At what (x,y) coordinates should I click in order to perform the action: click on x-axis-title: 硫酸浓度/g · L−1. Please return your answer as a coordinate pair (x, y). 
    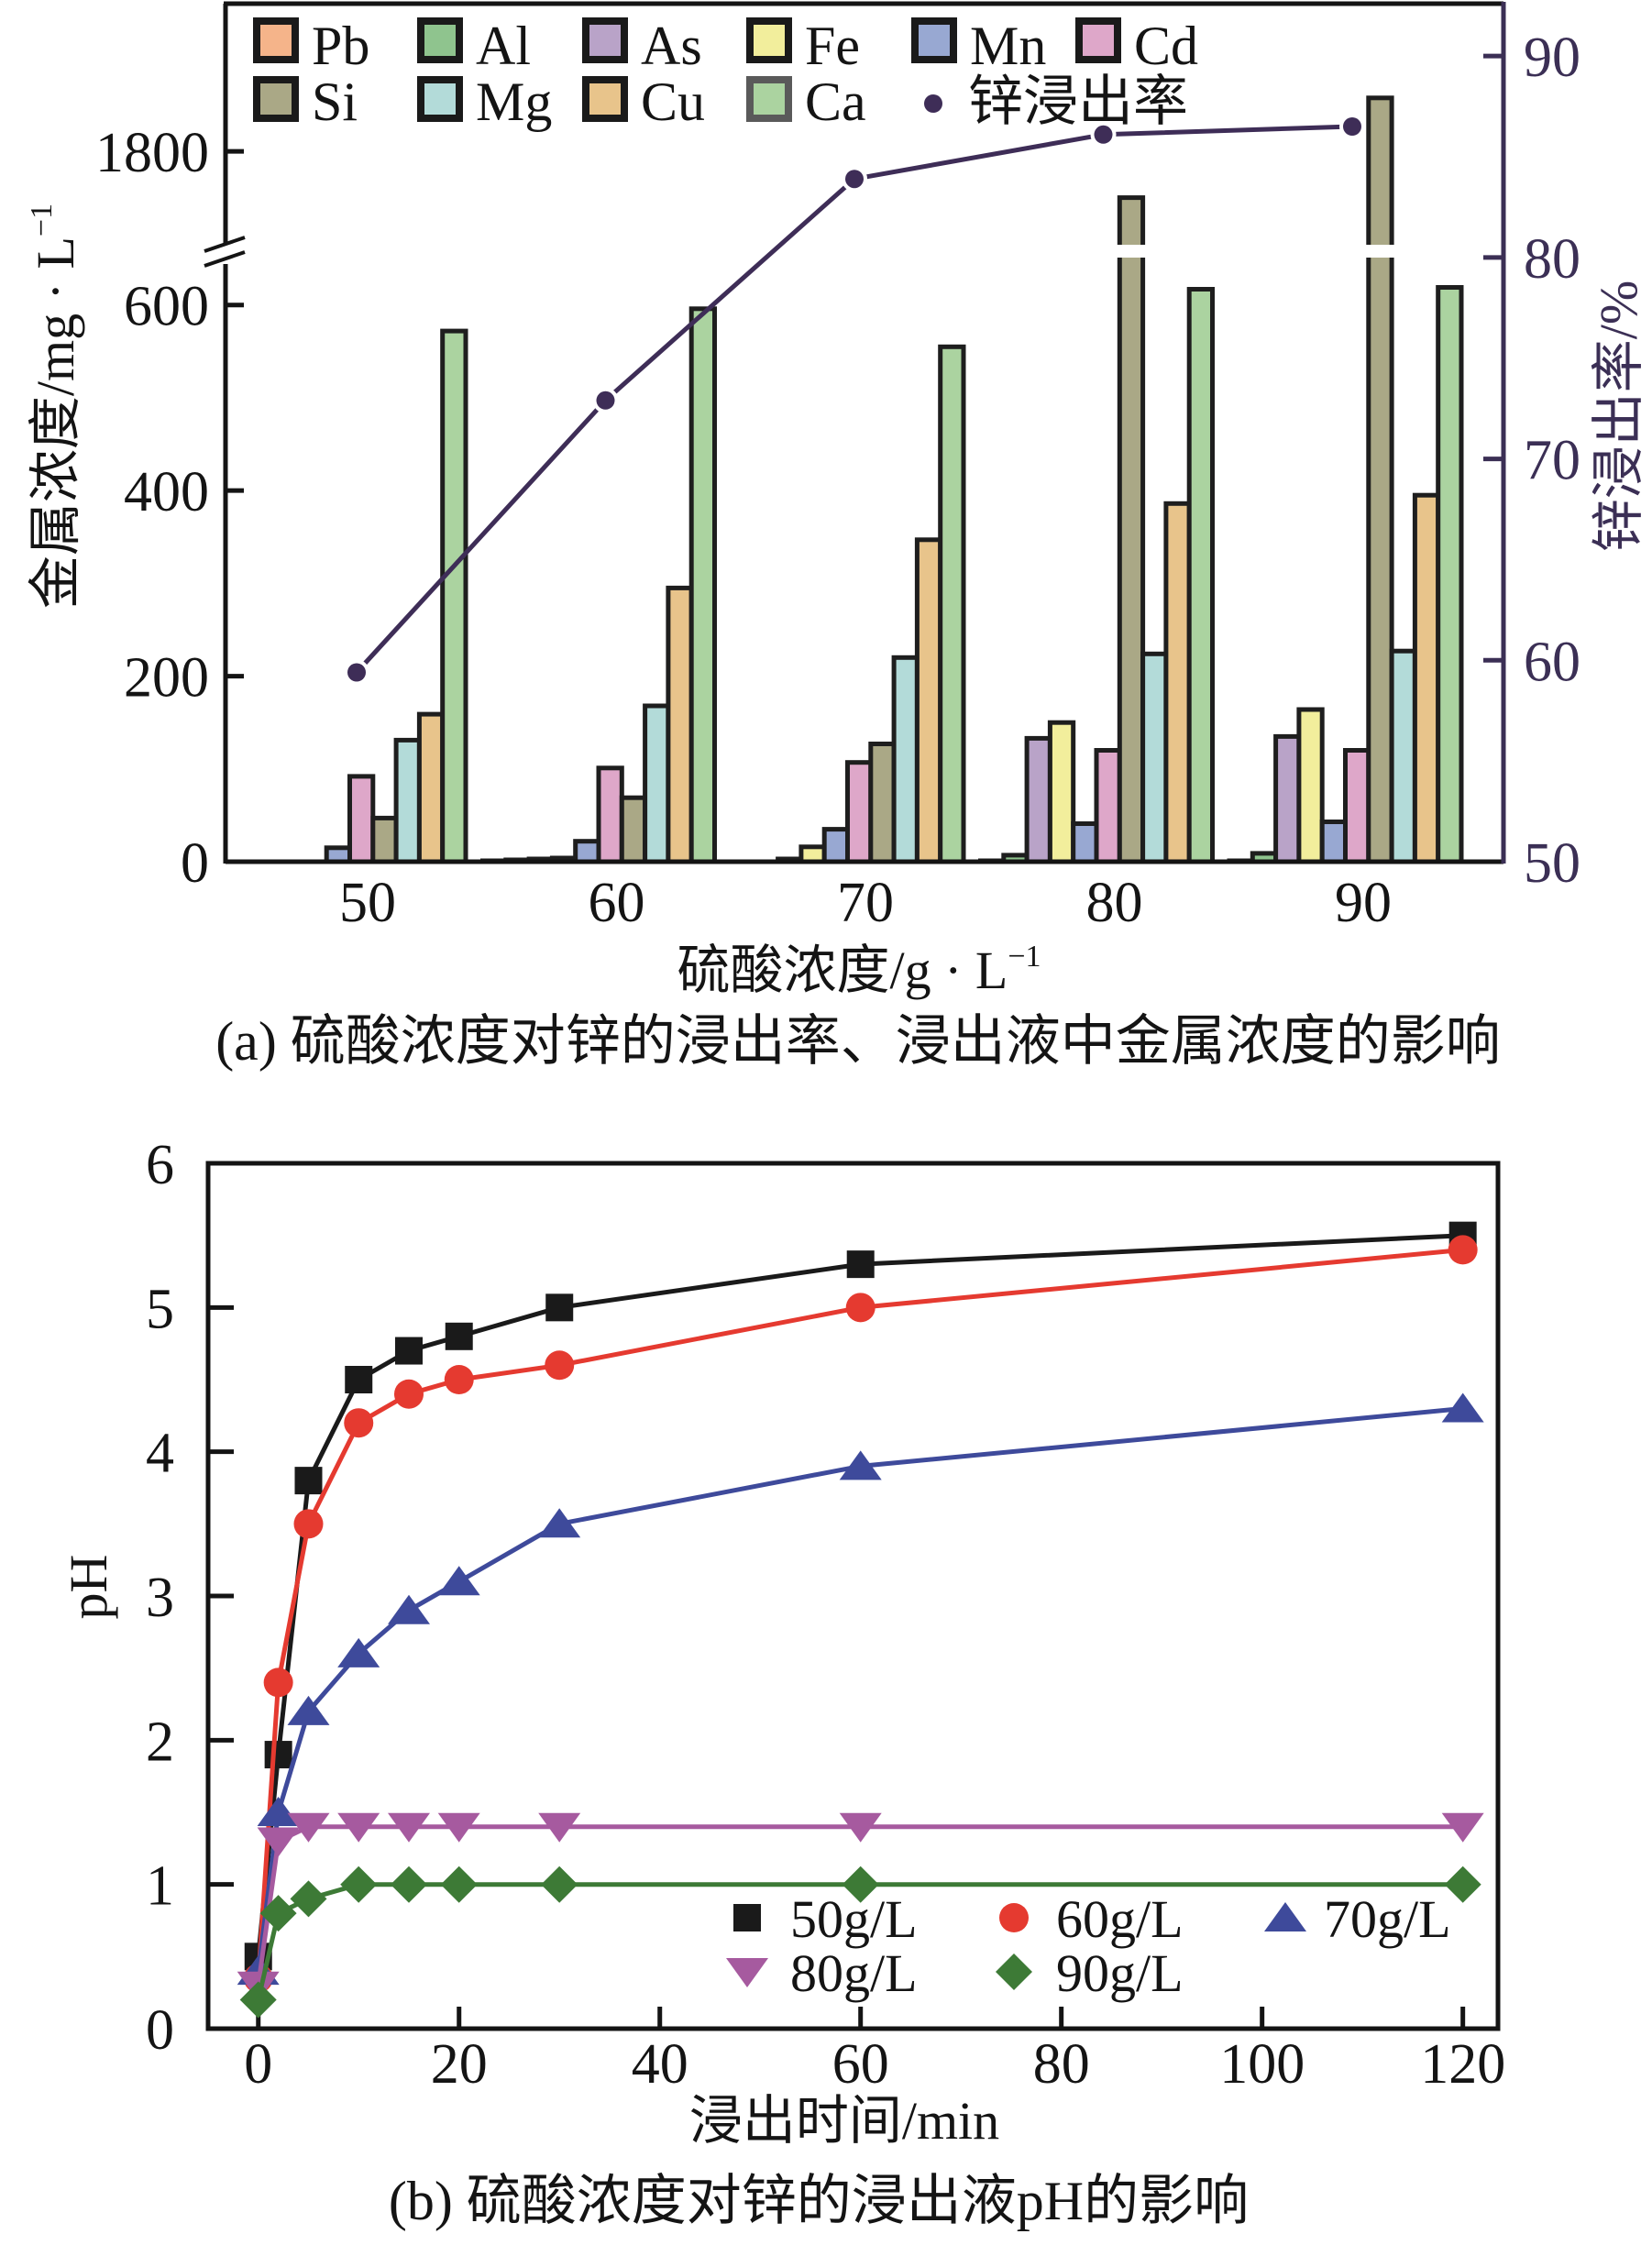
    Looking at the image, I should click on (859, 970).